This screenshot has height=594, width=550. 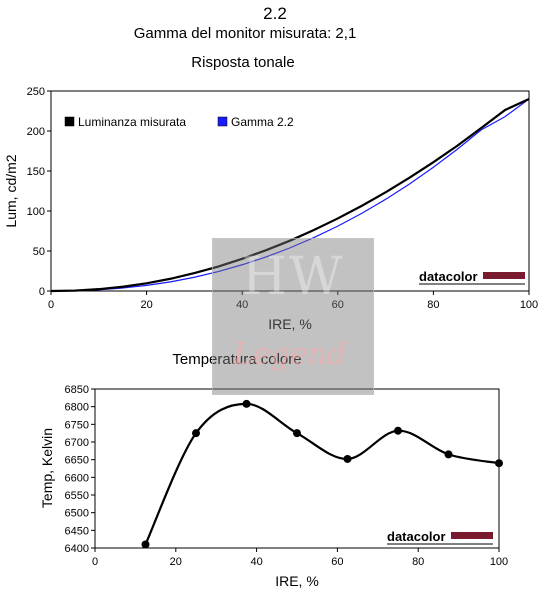 What do you see at coordinates (77, 514) in the screenshot?
I see `y-tick-label: 6500` at bounding box center [77, 514].